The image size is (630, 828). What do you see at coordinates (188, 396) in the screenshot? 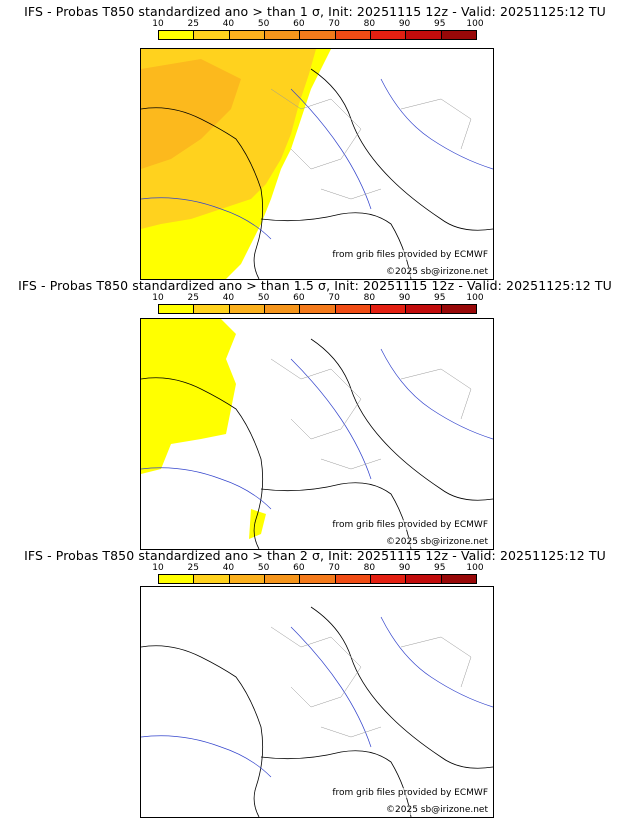
I see `prob-area-low` at bounding box center [188, 396].